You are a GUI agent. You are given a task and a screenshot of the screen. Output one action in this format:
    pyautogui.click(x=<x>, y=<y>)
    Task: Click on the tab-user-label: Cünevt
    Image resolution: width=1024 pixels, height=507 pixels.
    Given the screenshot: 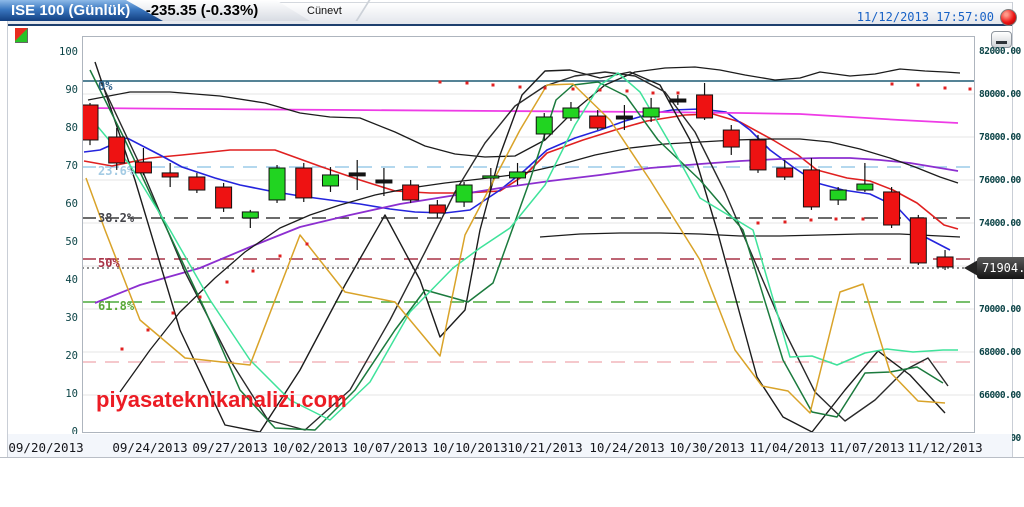 What is the action you would take?
    pyautogui.click(x=324, y=11)
    